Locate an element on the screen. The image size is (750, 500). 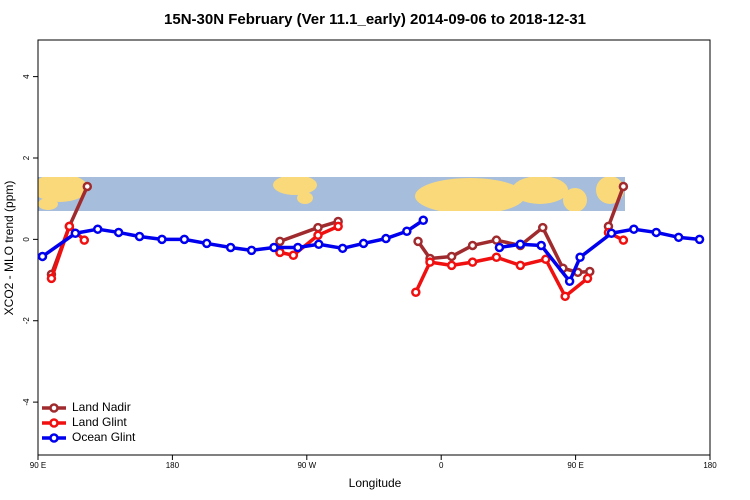
x-tick-label: 0 is located at coordinates (441, 465).